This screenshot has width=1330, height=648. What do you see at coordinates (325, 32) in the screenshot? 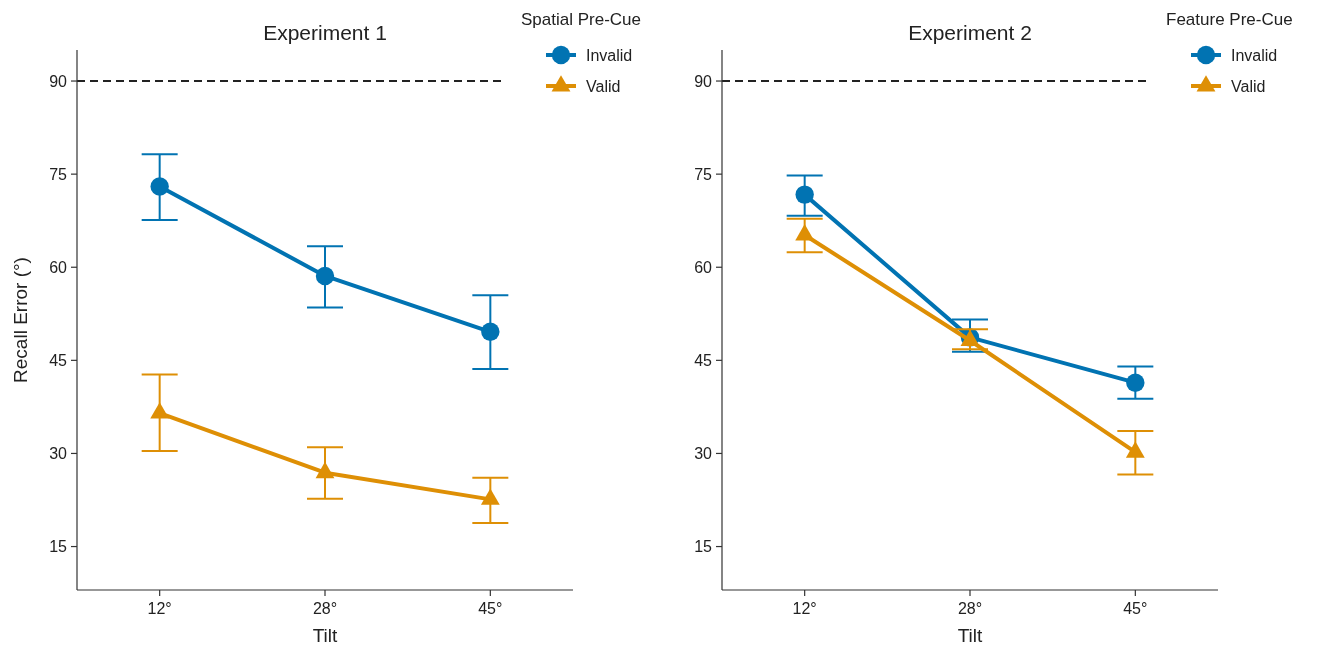
I see `chart-title: Experiment 1` at bounding box center [325, 32].